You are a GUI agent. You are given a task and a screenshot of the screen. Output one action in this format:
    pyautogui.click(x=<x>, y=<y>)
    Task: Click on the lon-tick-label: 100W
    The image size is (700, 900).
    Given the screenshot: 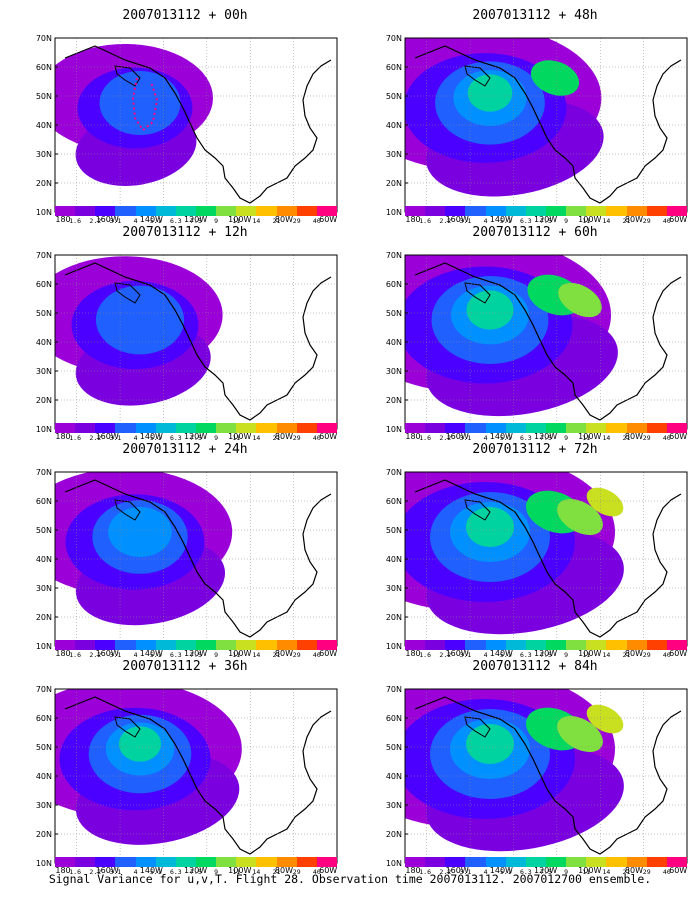 What is the action you would take?
    pyautogui.click(x=589, y=870)
    